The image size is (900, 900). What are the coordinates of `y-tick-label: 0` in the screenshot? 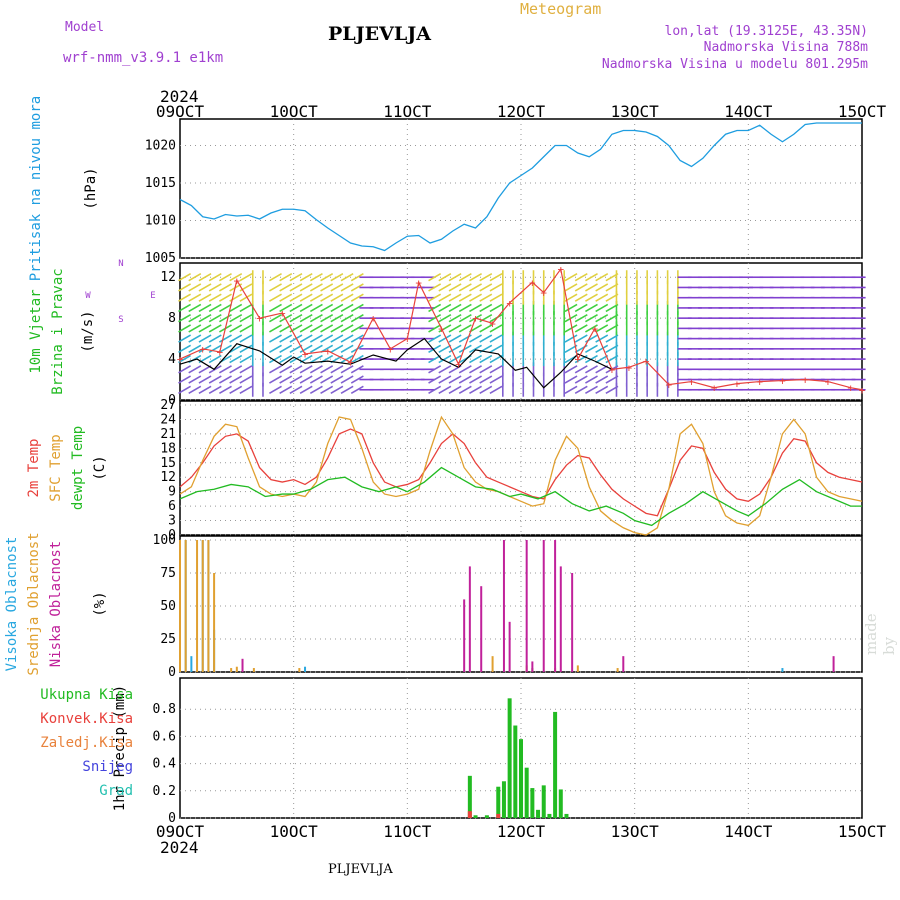 It's located at (172, 818).